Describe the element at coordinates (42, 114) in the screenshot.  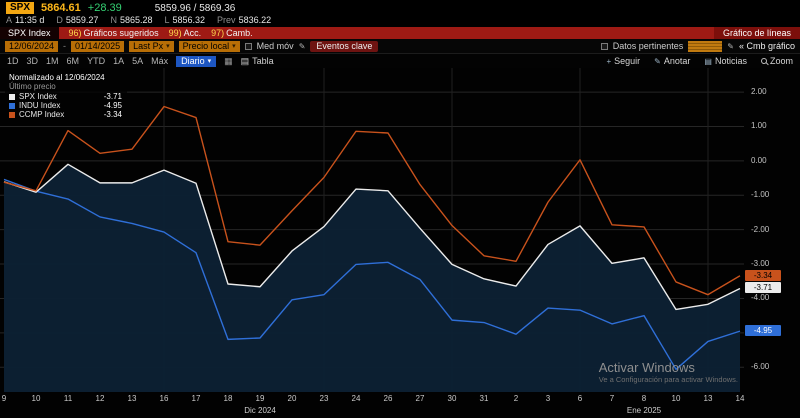
I see `legend-series-name: CCMP Index` at that location.